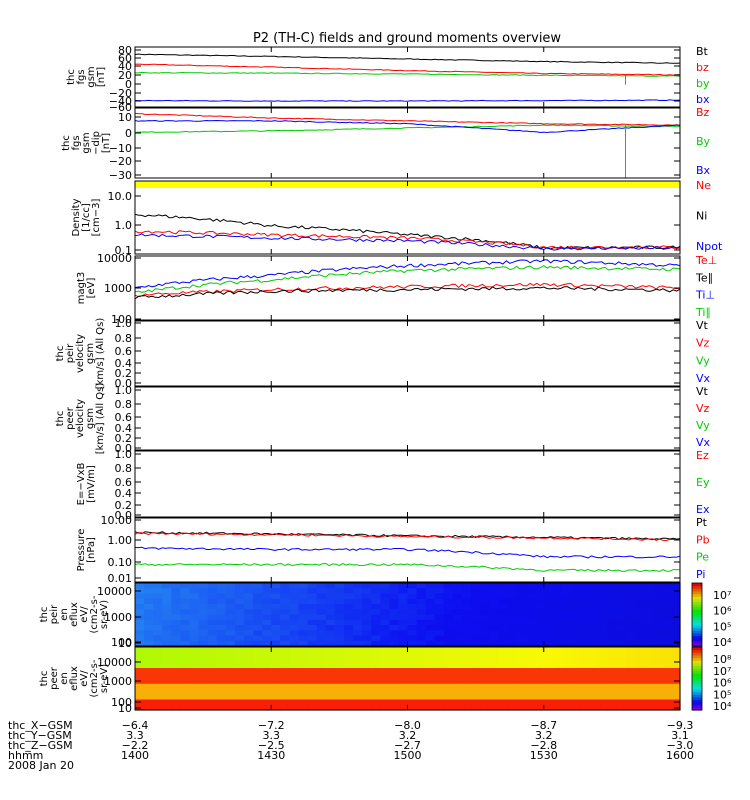 The image size is (750, 800). What do you see at coordinates (80, 354) in the screenshot?
I see `y-axis-label: thc peir velocity gsm [km/s] (All Qs)` at bounding box center [80, 354].